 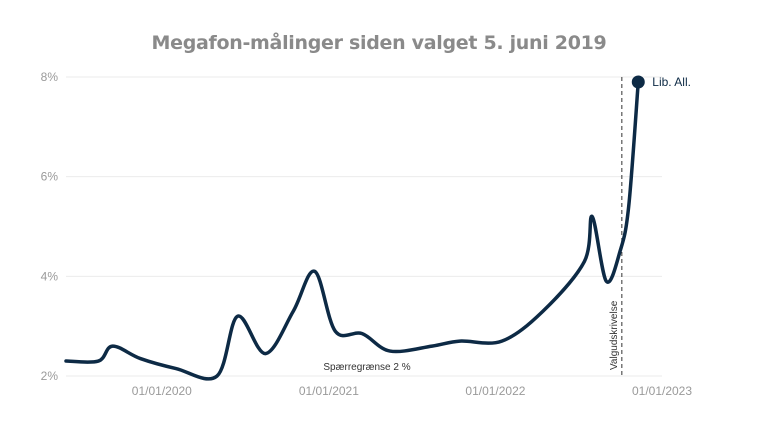 I want to click on series-end-marker, so click(x=638, y=82).